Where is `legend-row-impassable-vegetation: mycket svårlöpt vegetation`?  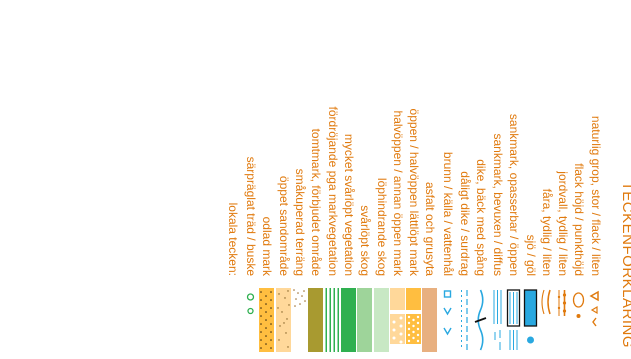 legend-row-impassable-vegetation: mycket svårlöpt vegetation is located at coordinates (348, 179).